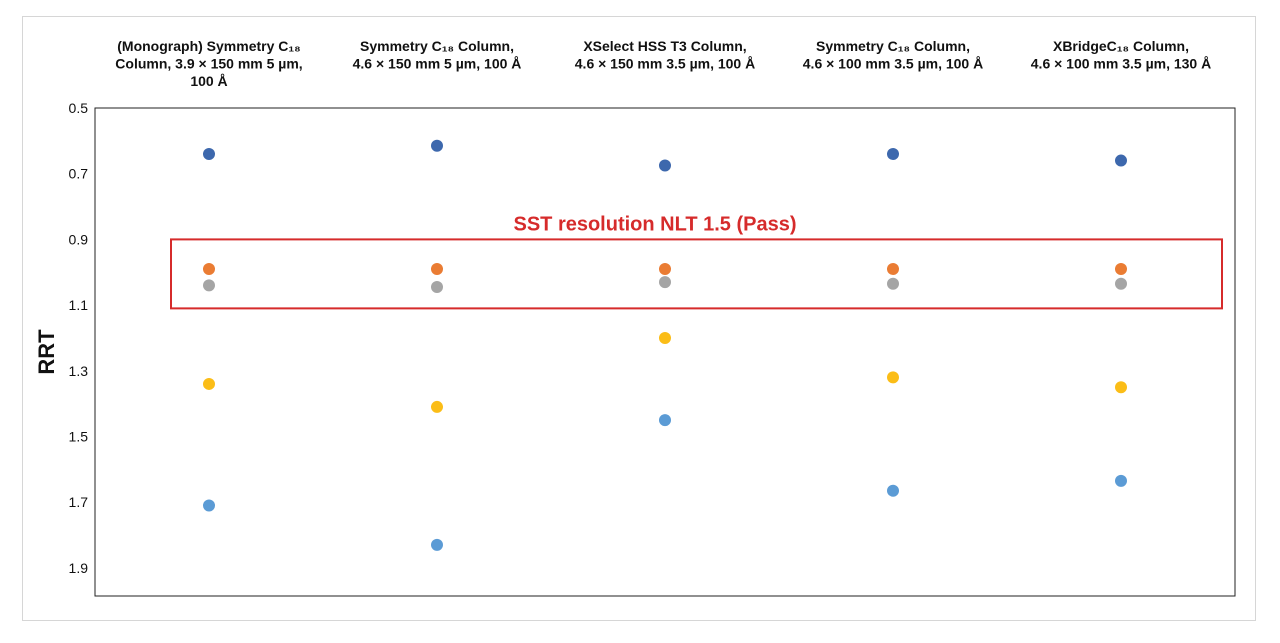 This screenshot has height=643, width=1280. What do you see at coordinates (208, 64) in the screenshot?
I see `column-label-1-line-2: Column, 3.9 × 150 mm 5 µm,` at bounding box center [208, 64].